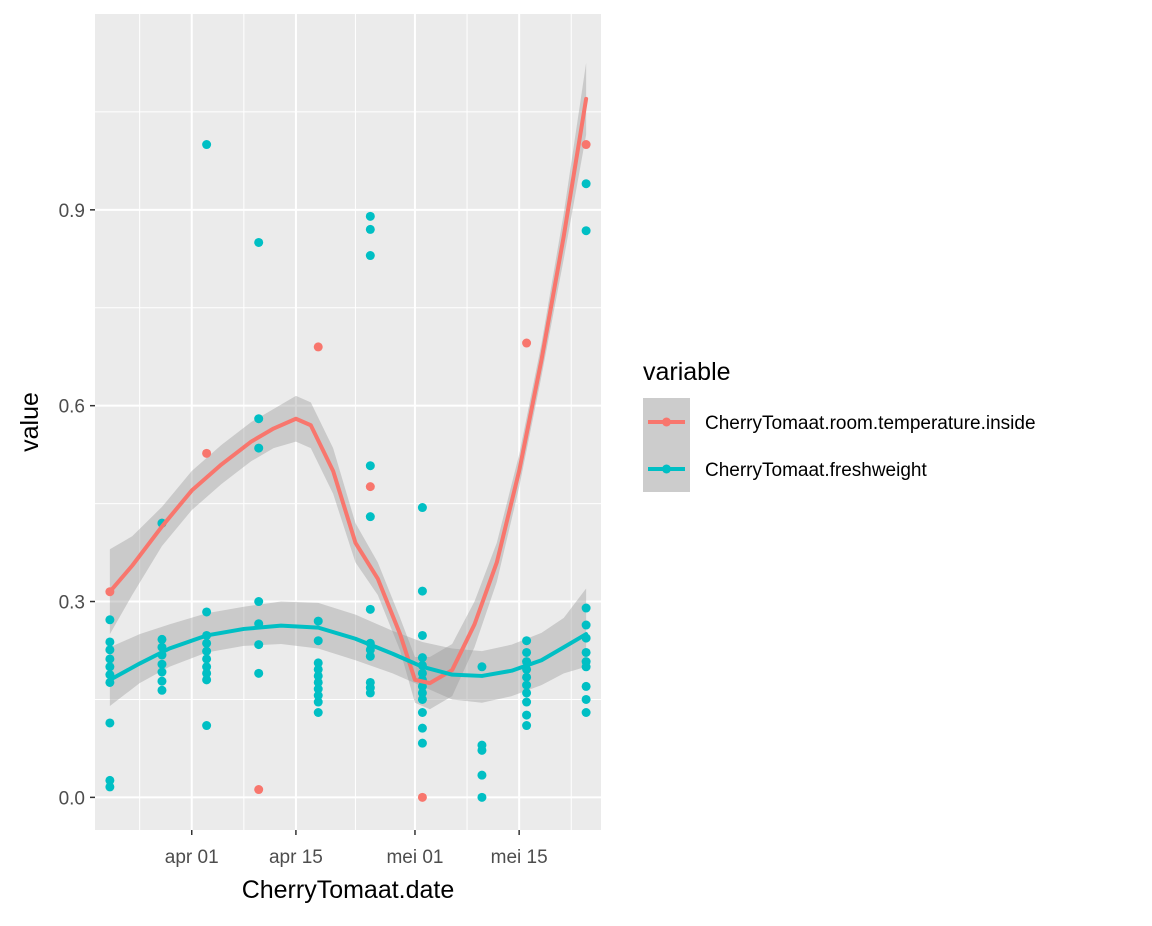 This screenshot has height=926, width=1152. Describe the element at coordinates (816, 470) in the screenshot. I see `legend-label: CherryTomaat.freshweight` at that location.